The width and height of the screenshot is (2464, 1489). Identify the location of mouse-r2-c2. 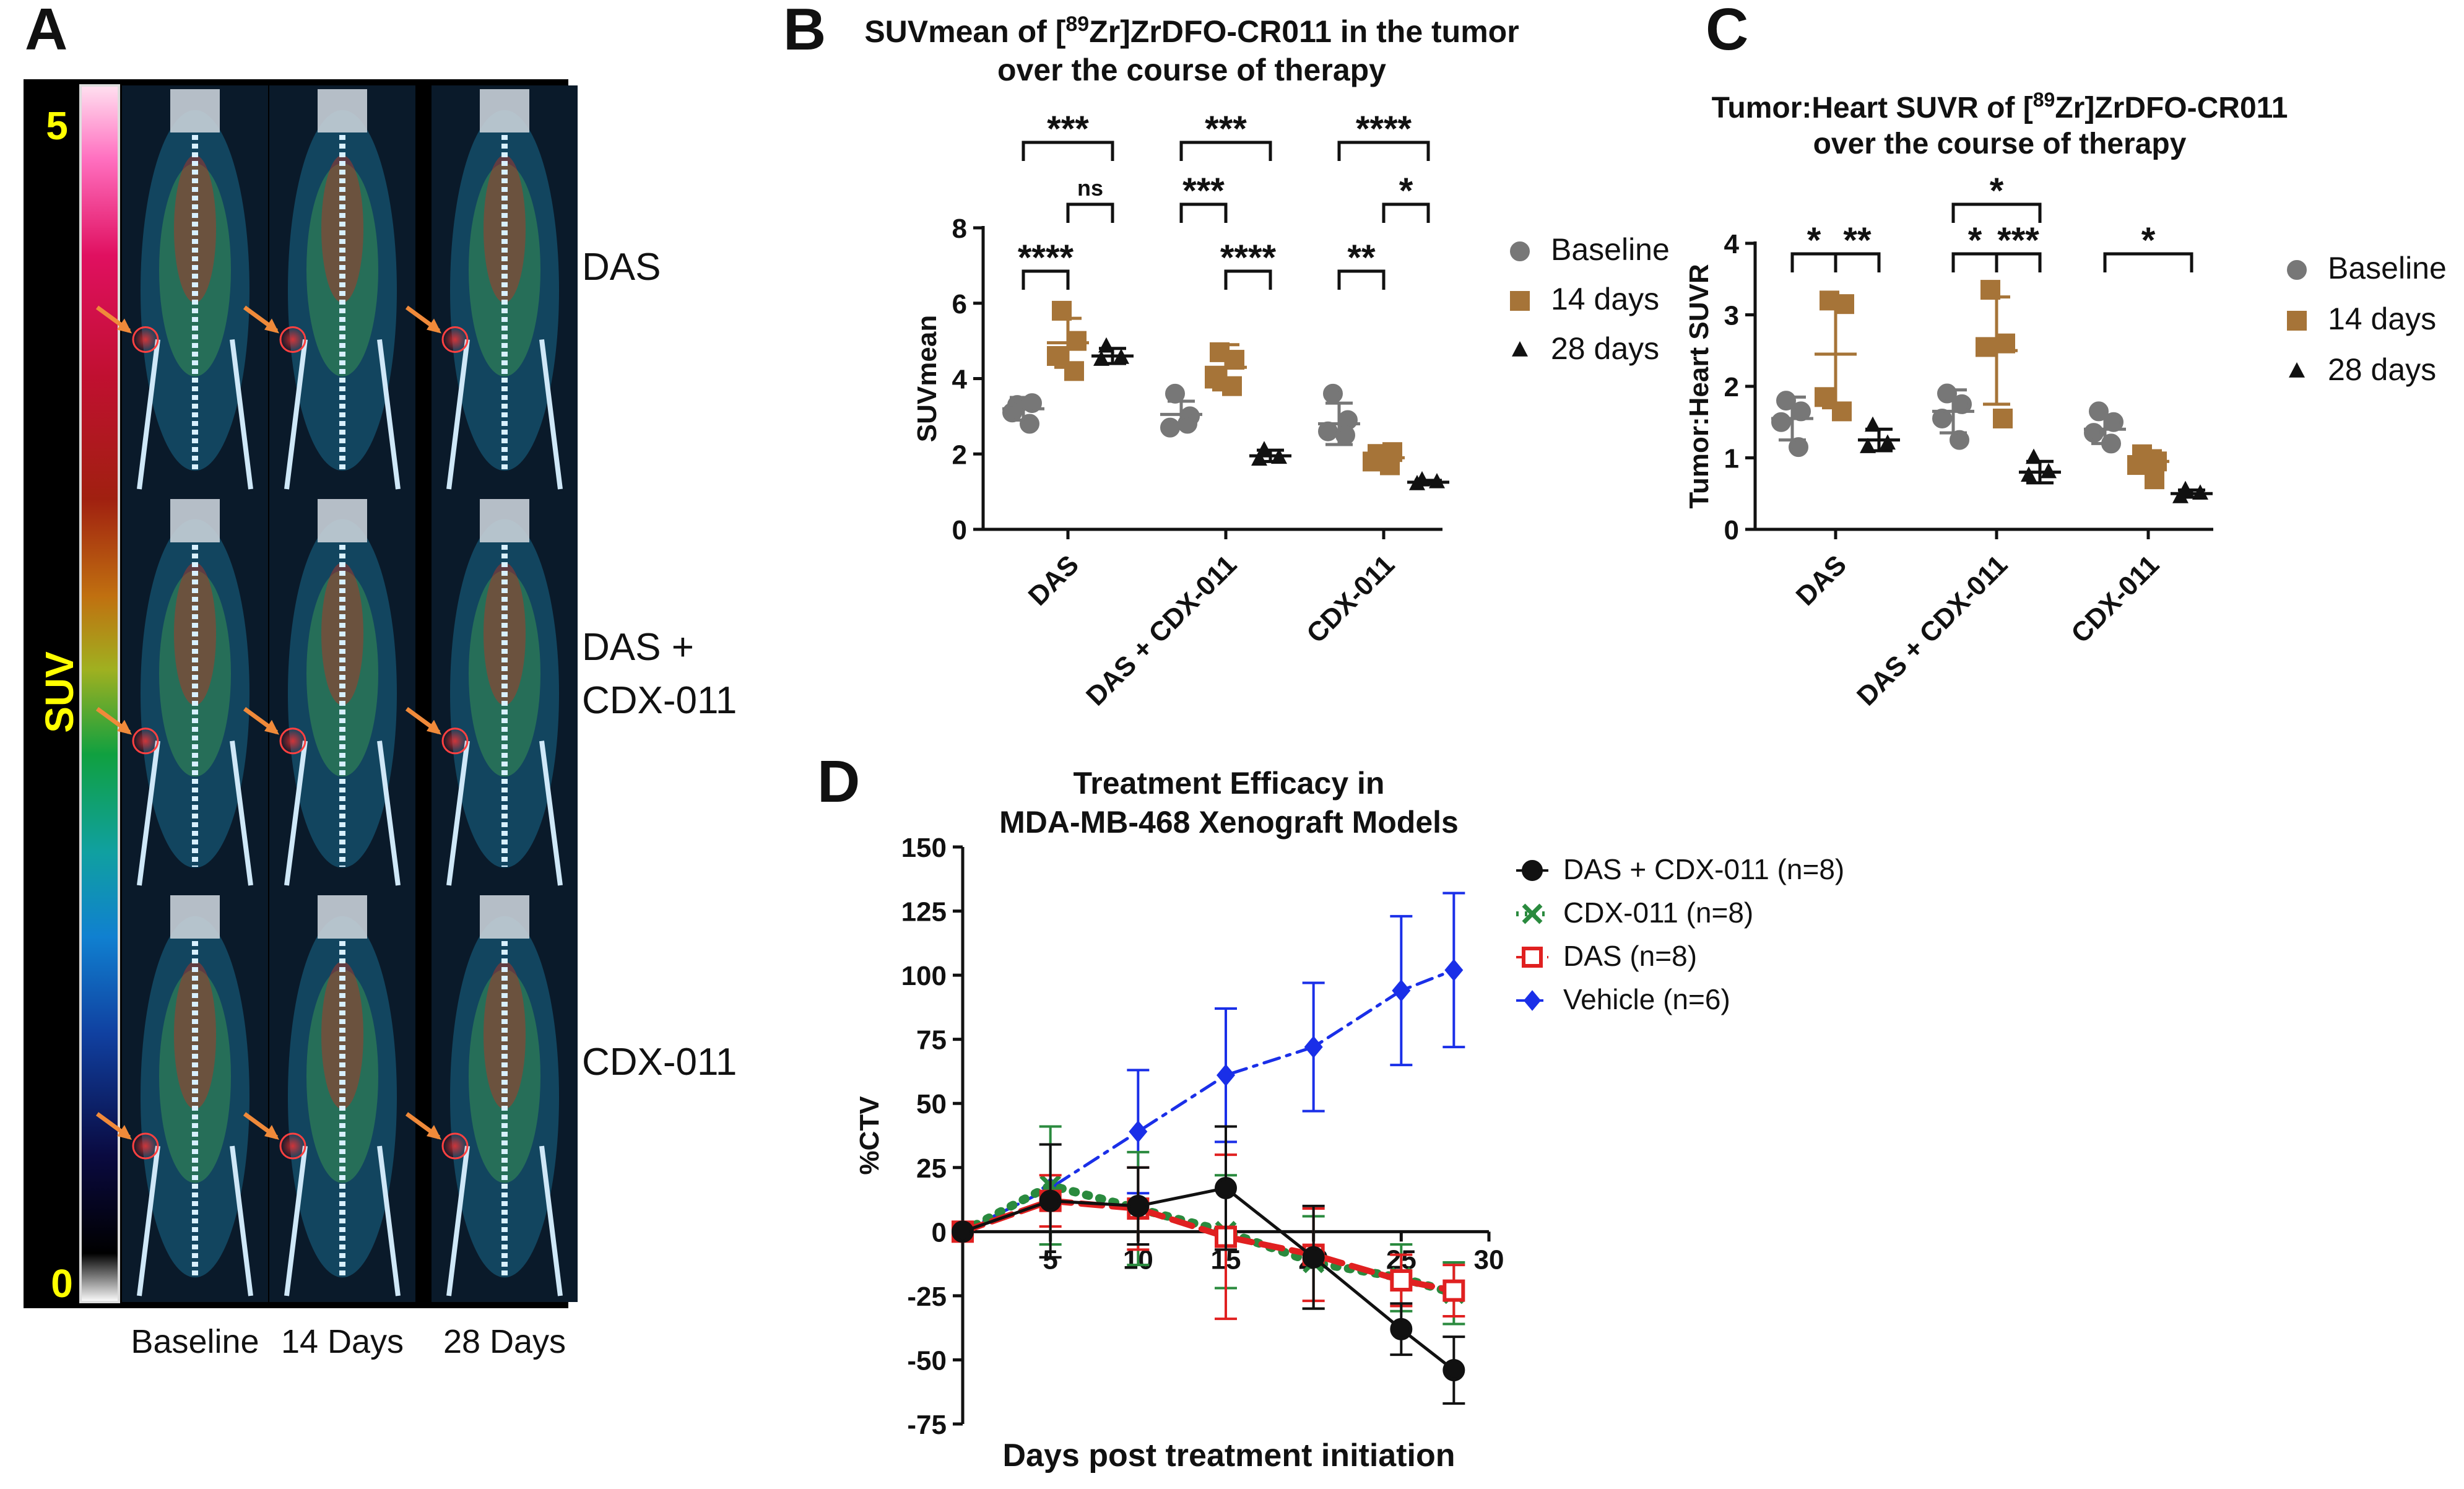
(491, 1097).